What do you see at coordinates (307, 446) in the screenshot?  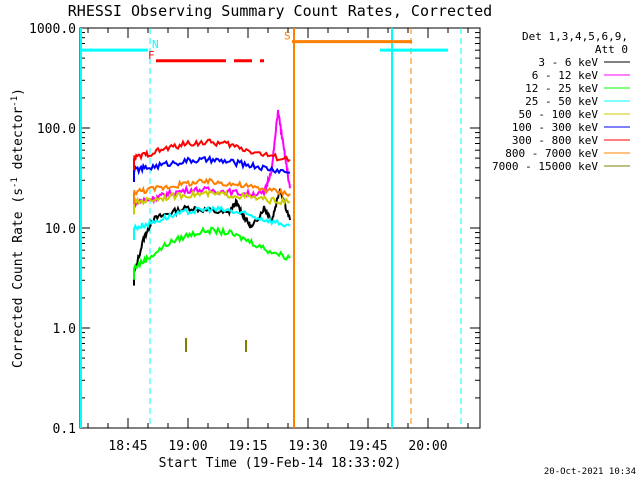 I see `x-tick-label: 19:30` at bounding box center [307, 446].